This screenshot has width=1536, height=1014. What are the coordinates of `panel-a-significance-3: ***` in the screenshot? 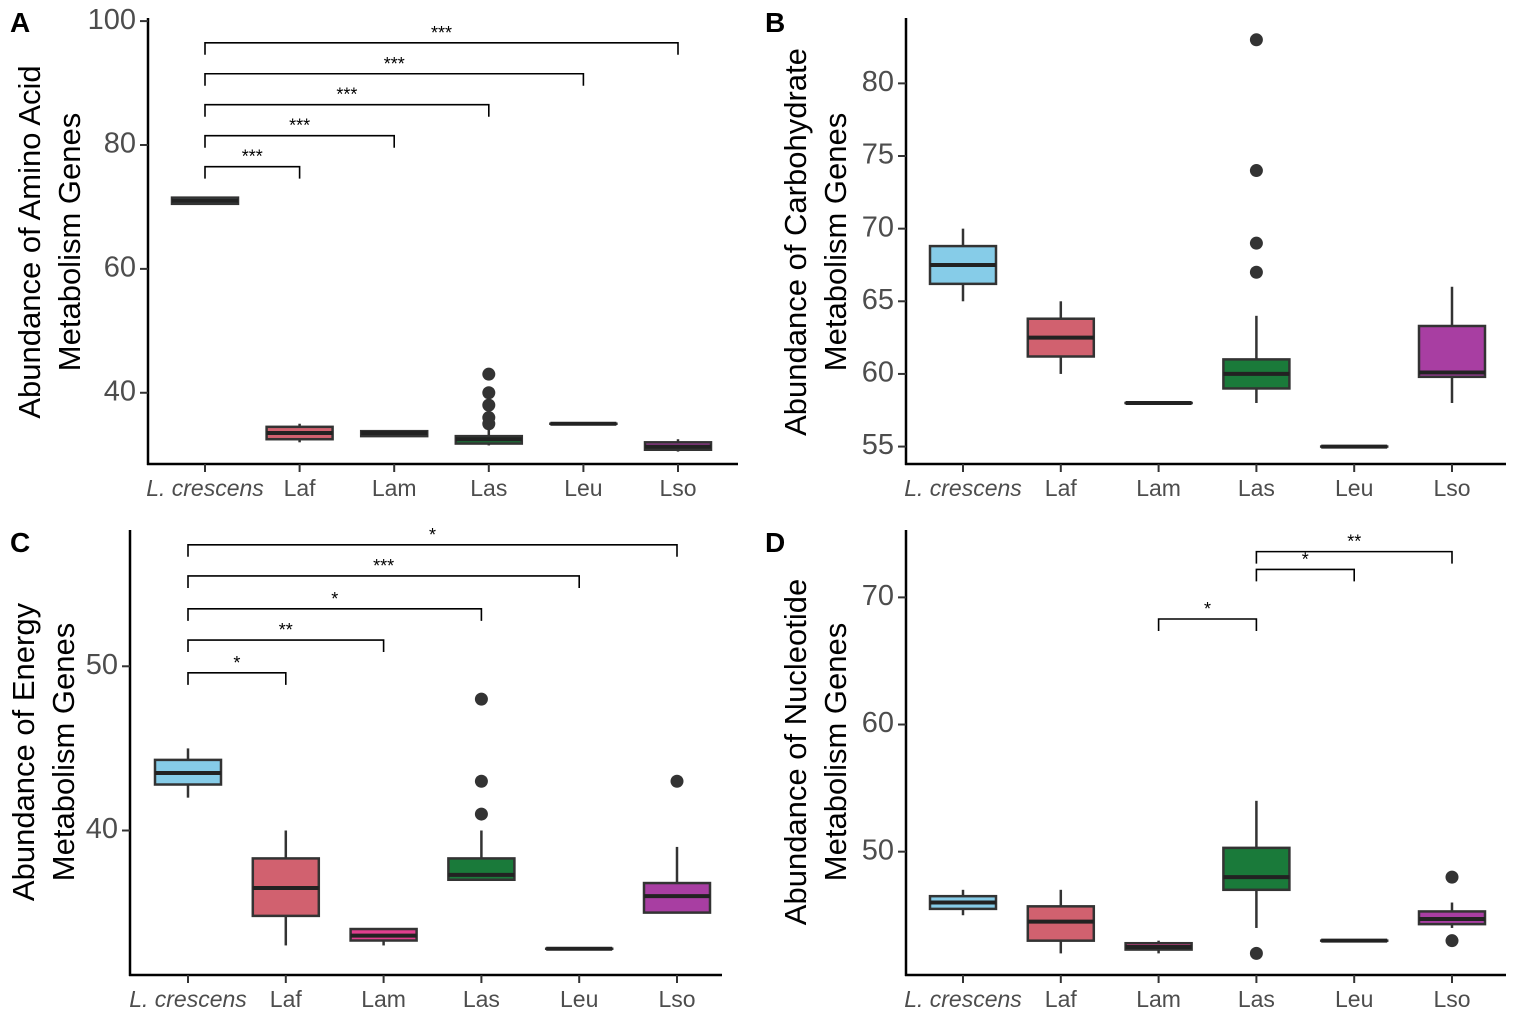 It's located at (394, 70).